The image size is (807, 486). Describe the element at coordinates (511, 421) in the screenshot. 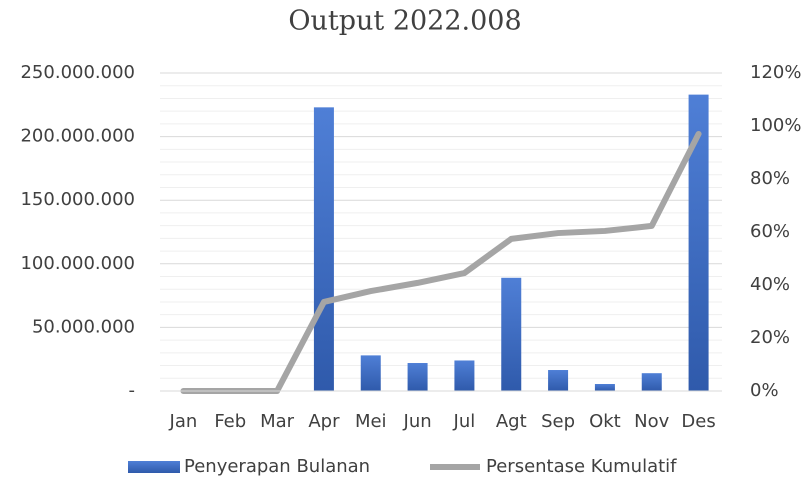

I see `x-tick-label: Agt` at that location.